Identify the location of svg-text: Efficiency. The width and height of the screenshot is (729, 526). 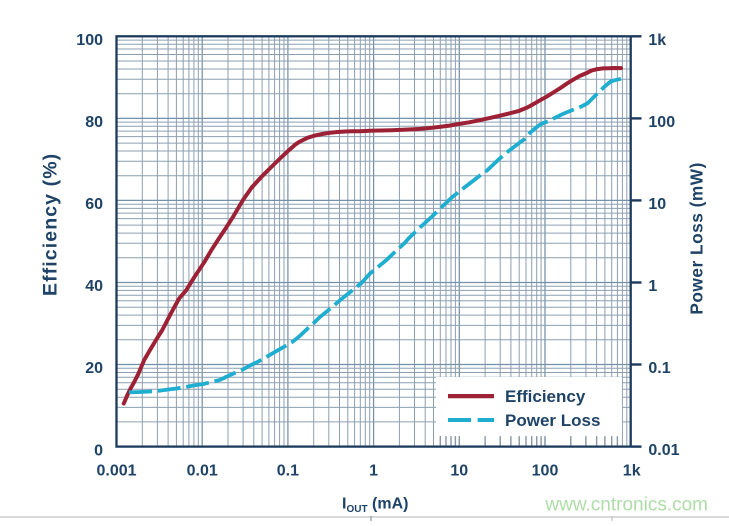
(545, 396).